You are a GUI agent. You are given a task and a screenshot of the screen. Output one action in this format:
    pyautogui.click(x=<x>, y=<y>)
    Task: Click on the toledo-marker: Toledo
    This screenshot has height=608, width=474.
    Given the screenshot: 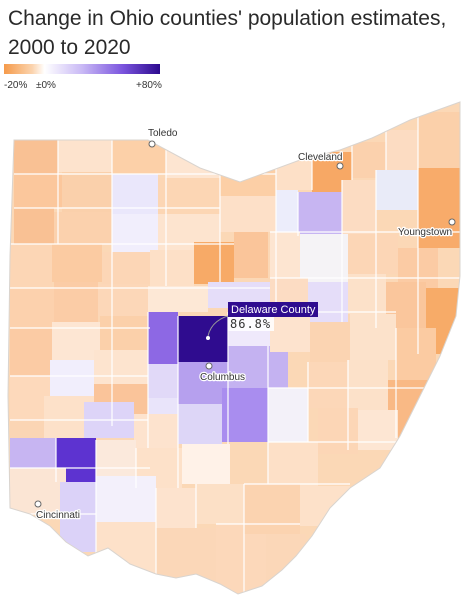 What is the action you would take?
    pyautogui.click(x=163, y=137)
    